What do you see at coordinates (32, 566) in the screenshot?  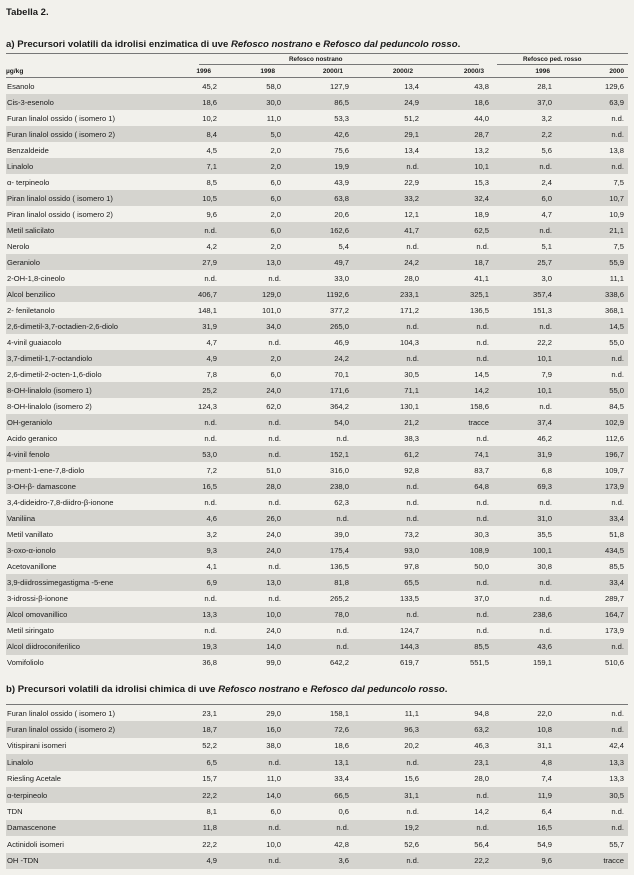 I see `a-compound-name: Acetovanillone` at bounding box center [32, 566].